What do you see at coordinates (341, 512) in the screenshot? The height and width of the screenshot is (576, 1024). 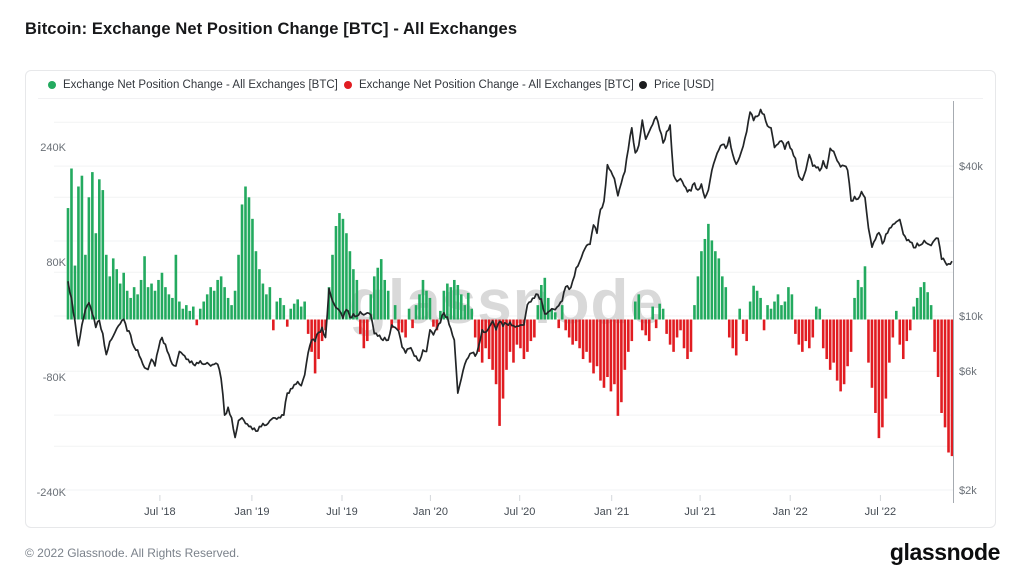 I see `svg-text: Jul '19` at bounding box center [341, 512].